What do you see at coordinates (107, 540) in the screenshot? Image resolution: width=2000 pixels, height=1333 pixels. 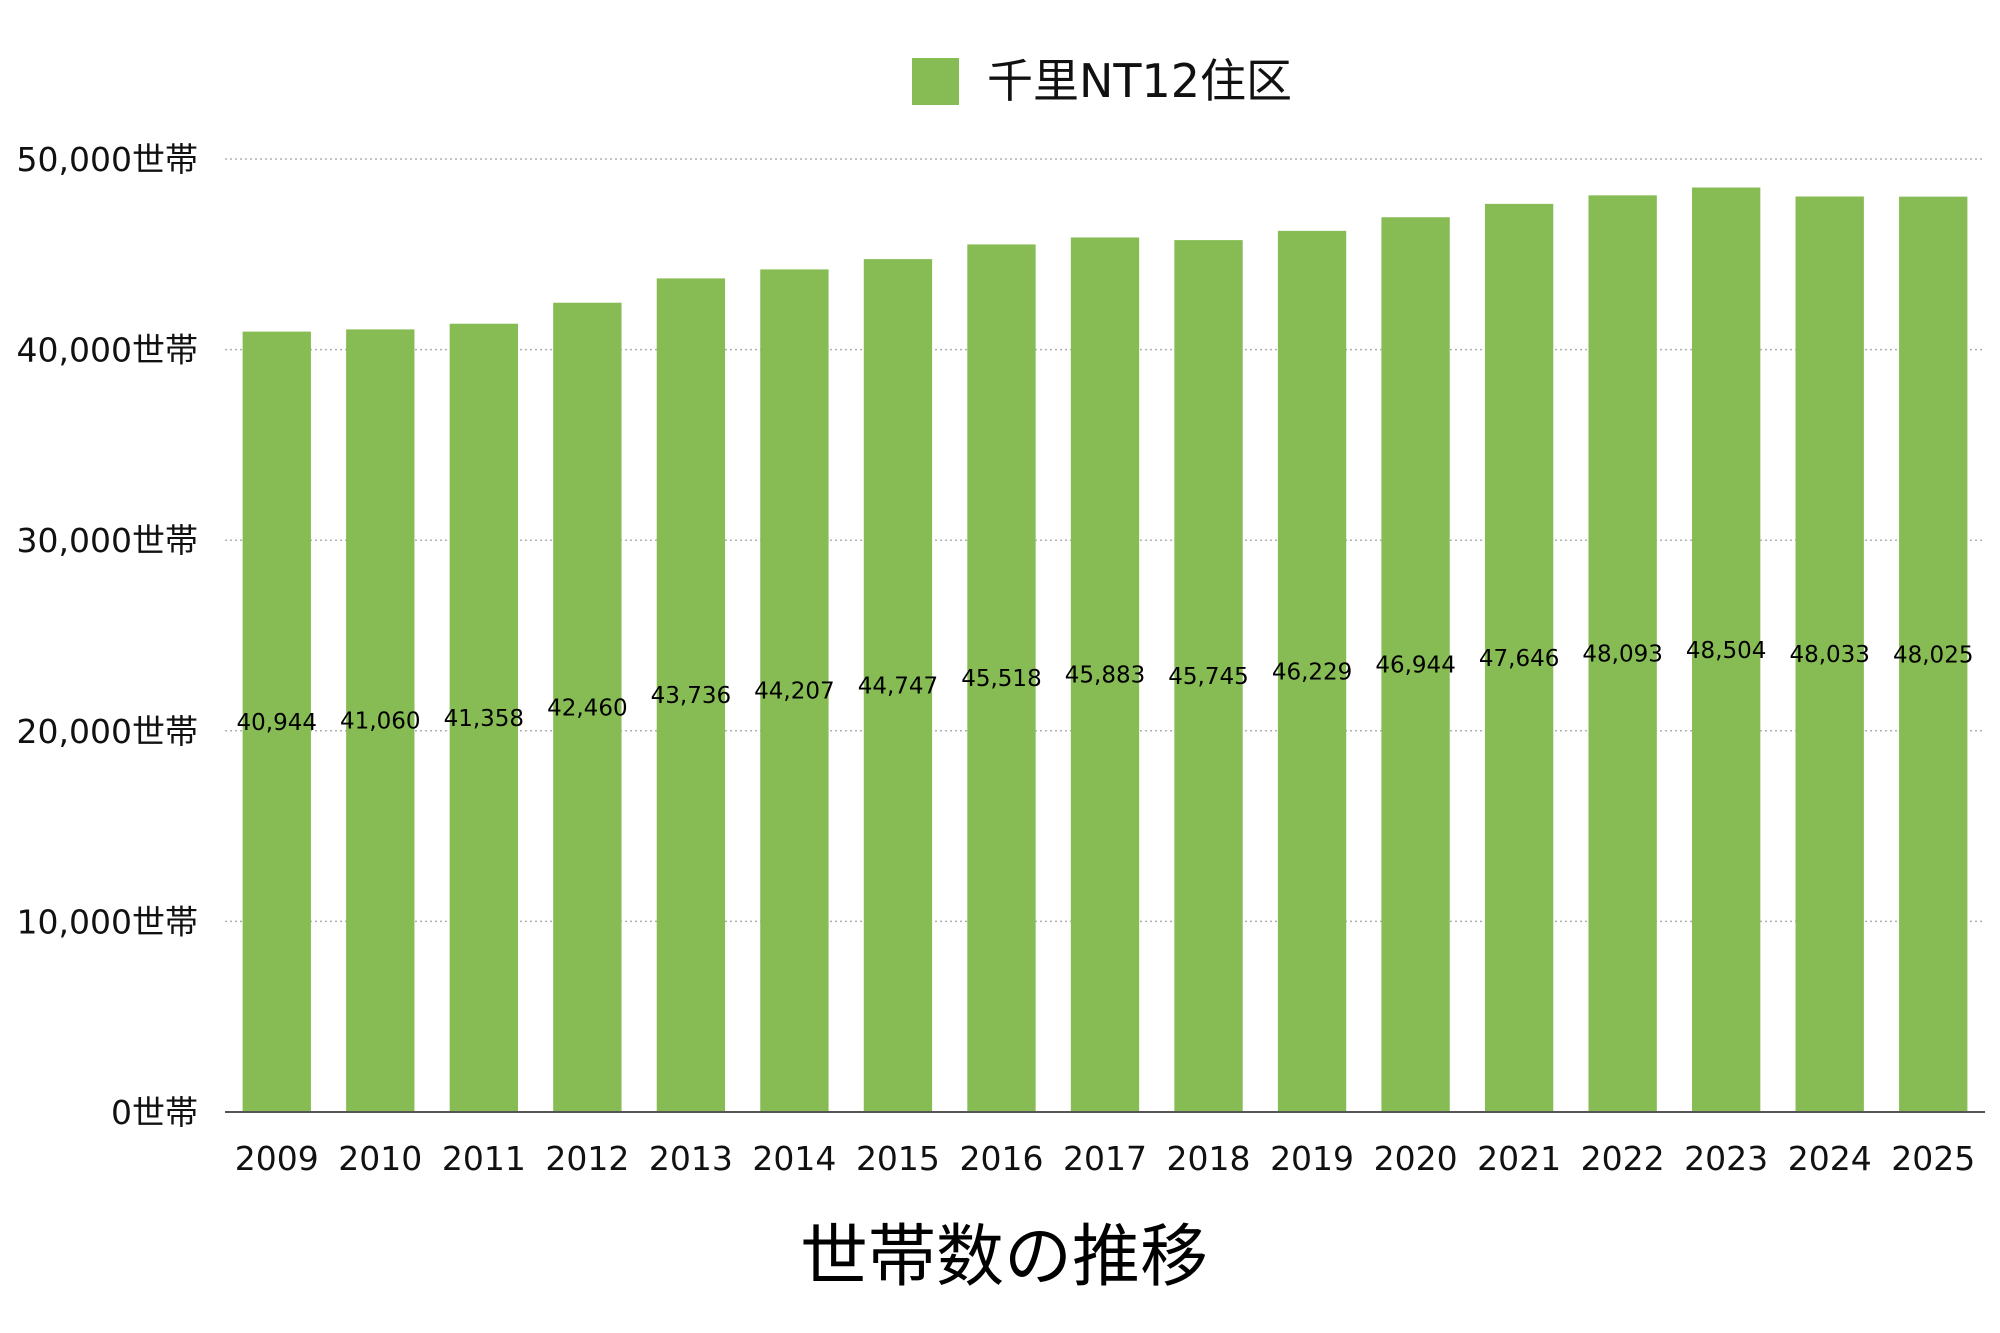 I see `y-tick-label: 30,000世帯` at bounding box center [107, 540].